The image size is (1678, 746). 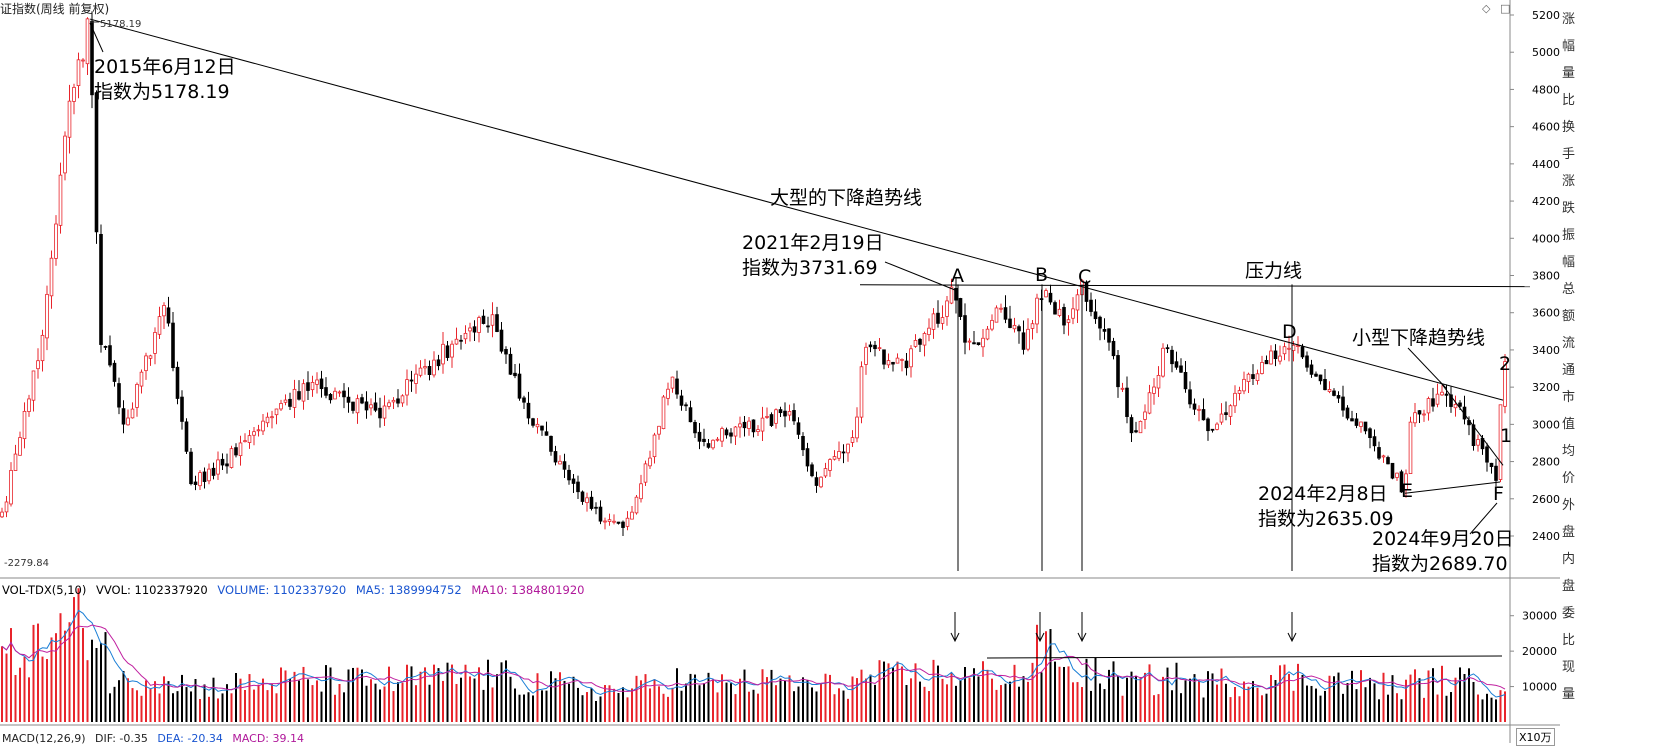 I want to click on macd-dea: DEA: -20.34, so click(x=190, y=738).